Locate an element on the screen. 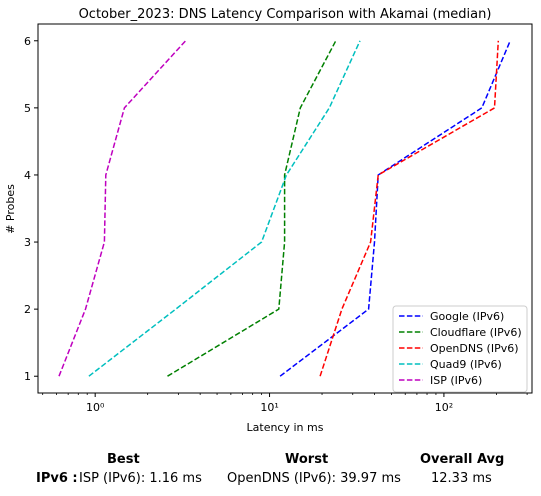  legend-box is located at coordinates (460, 349).